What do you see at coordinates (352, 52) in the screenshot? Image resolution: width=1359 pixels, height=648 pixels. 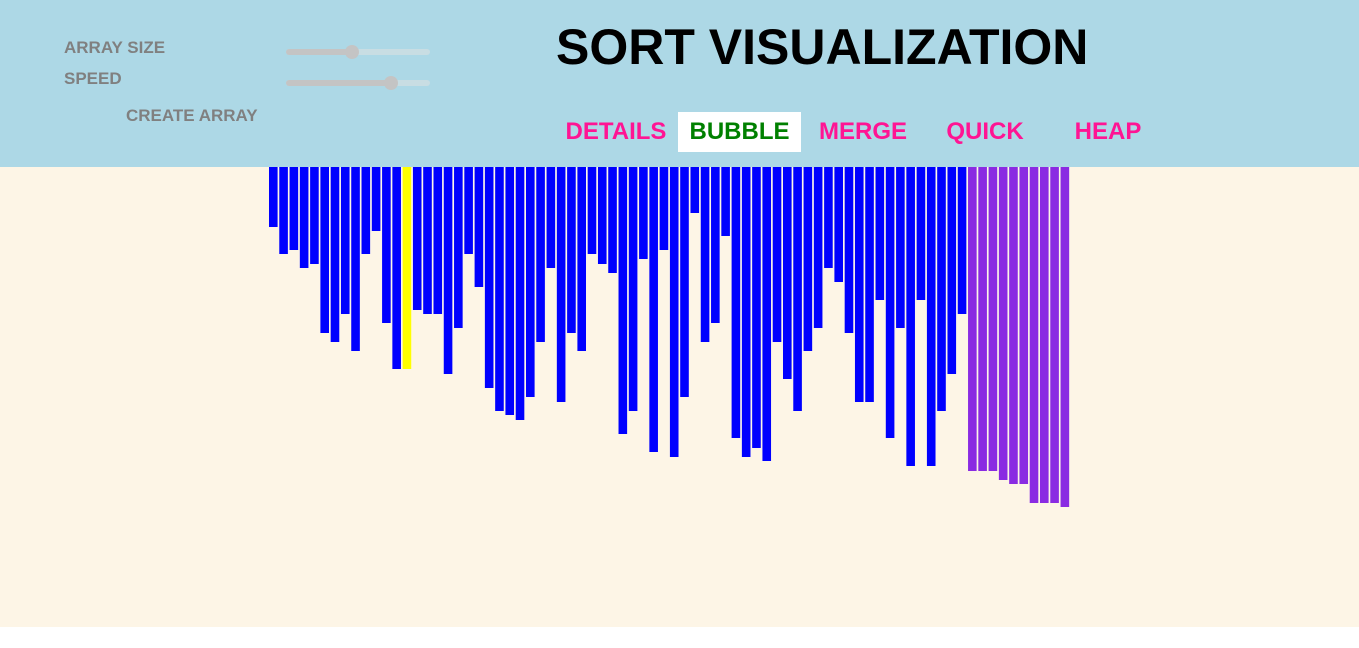 I see `array-size-slider-thumb` at bounding box center [352, 52].